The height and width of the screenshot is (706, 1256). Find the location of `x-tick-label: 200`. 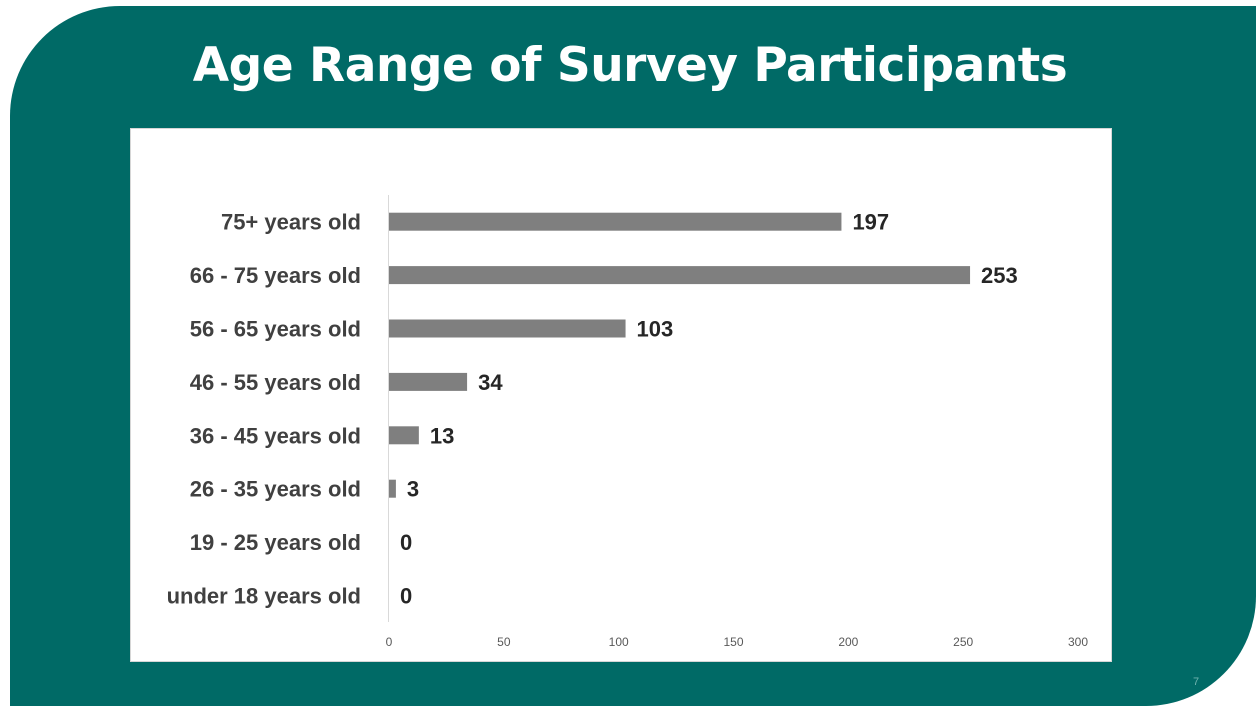

x-tick-label: 200 is located at coordinates (848, 642).